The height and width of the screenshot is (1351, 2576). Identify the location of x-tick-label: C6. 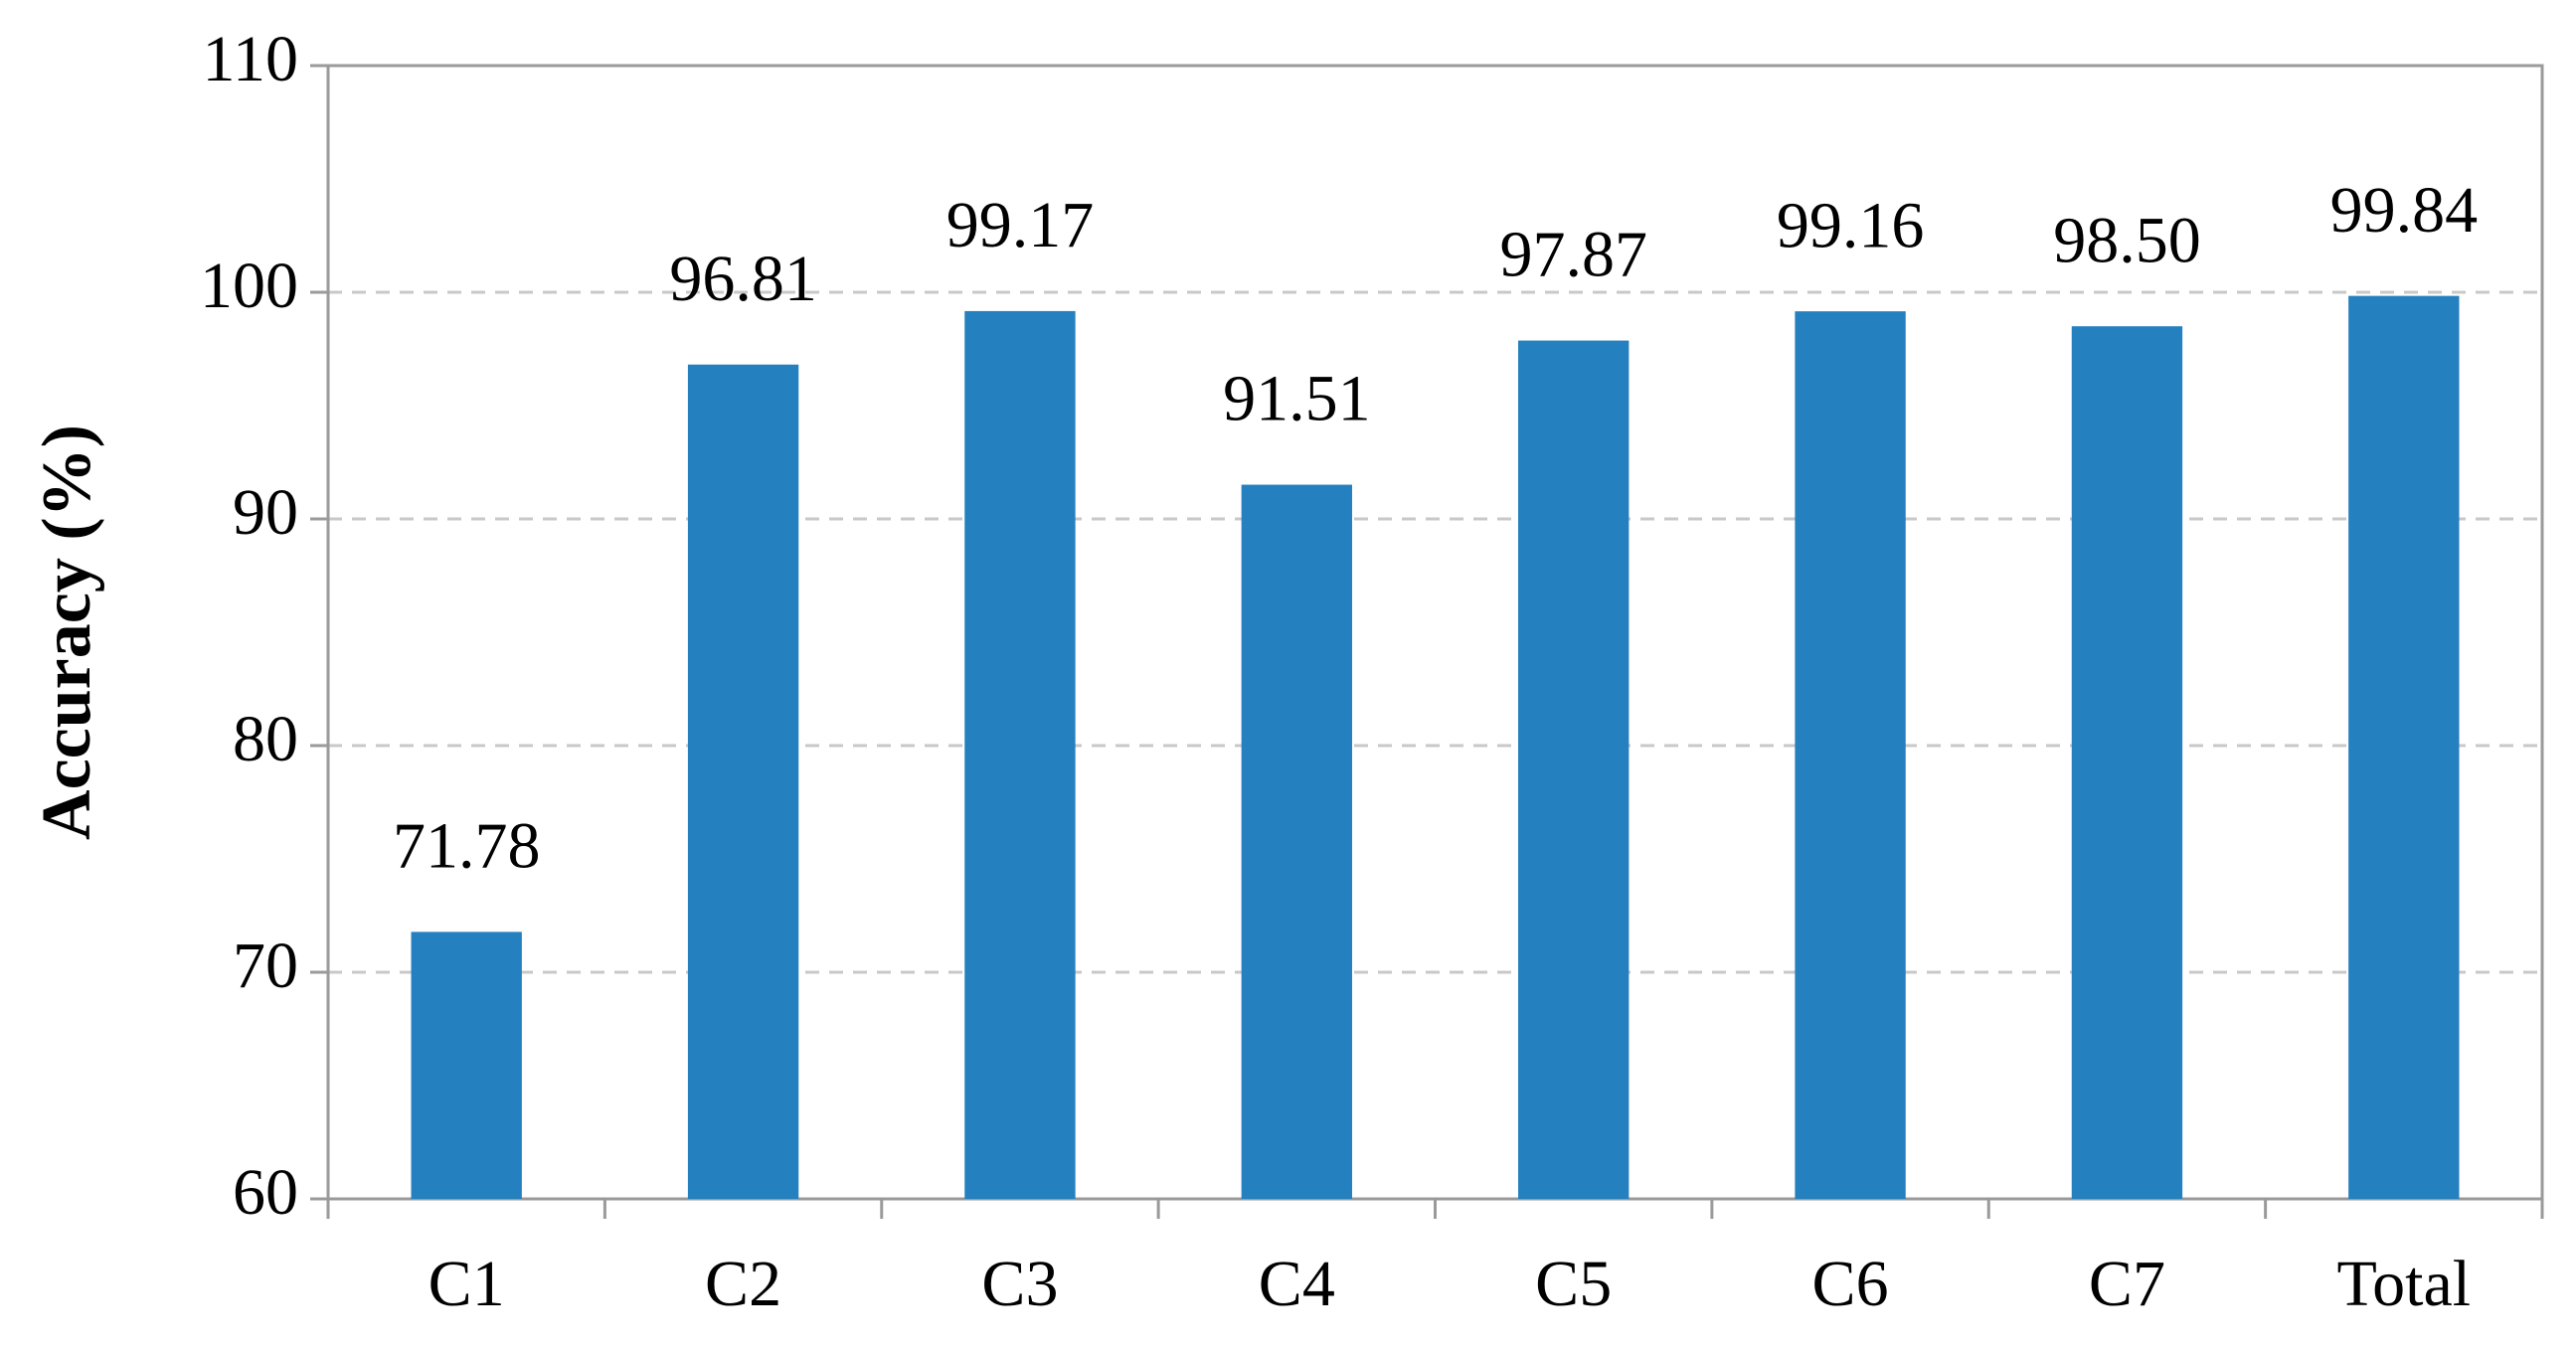
(1850, 1284).